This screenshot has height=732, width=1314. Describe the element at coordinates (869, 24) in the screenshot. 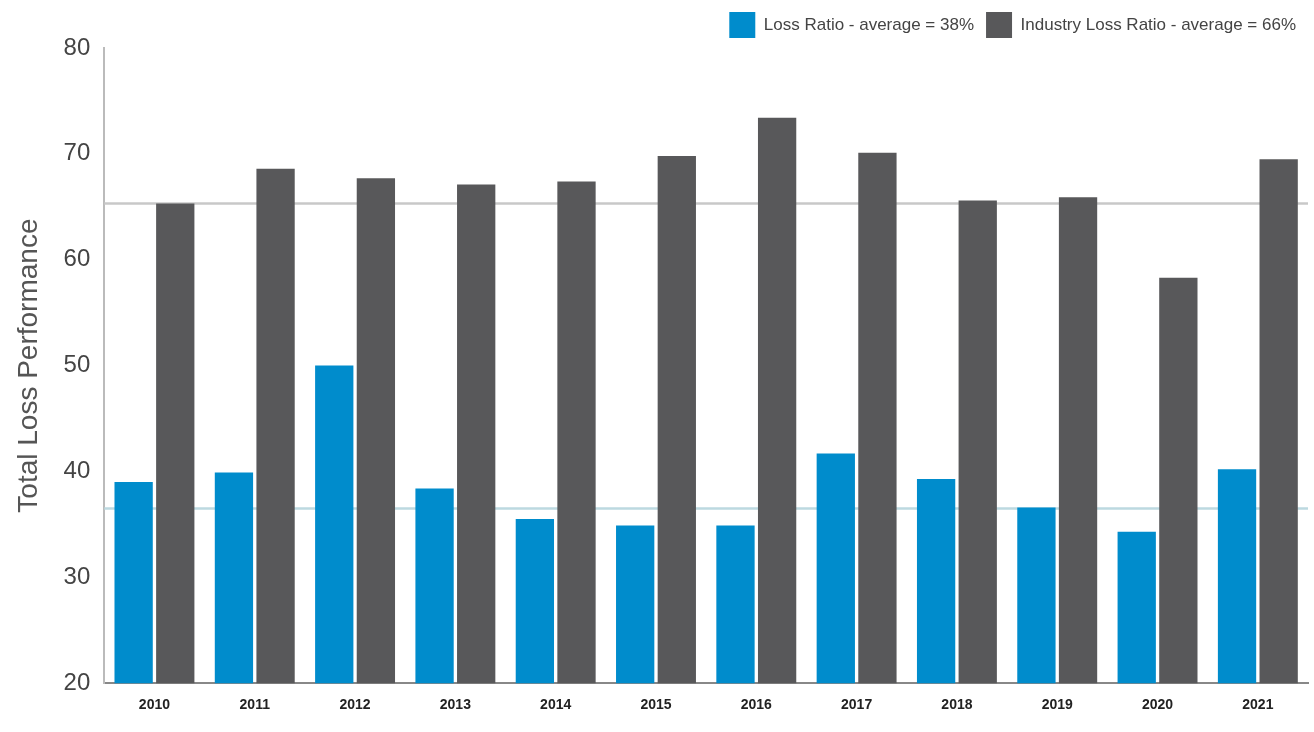

I see `legend-label: Loss Ratio - average = 38%` at that location.